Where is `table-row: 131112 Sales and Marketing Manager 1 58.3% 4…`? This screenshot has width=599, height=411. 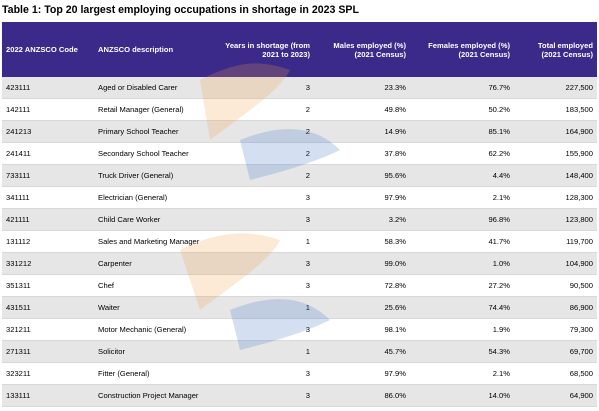 table-row: 131112 Sales and Marketing Manager 1 58.3% 4… is located at coordinates (299, 241).